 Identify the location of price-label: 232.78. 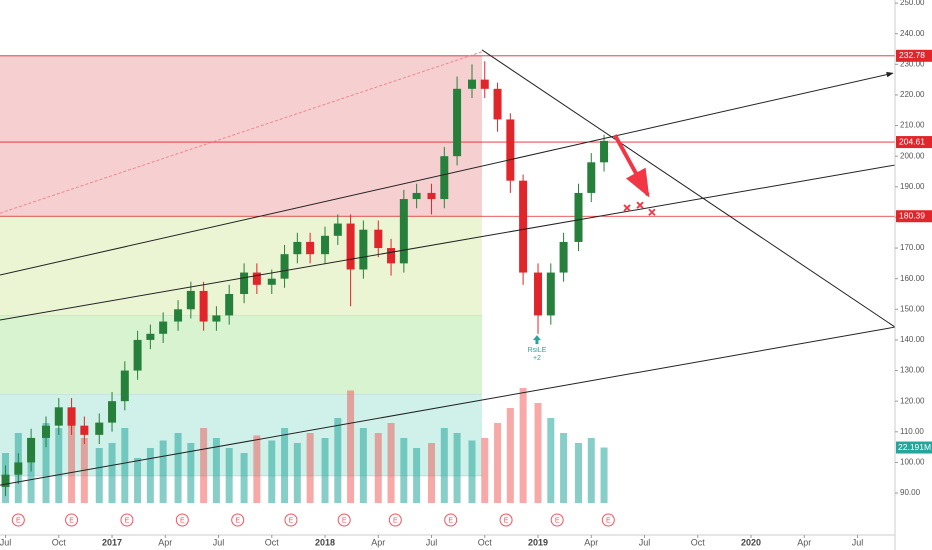
(912, 55).